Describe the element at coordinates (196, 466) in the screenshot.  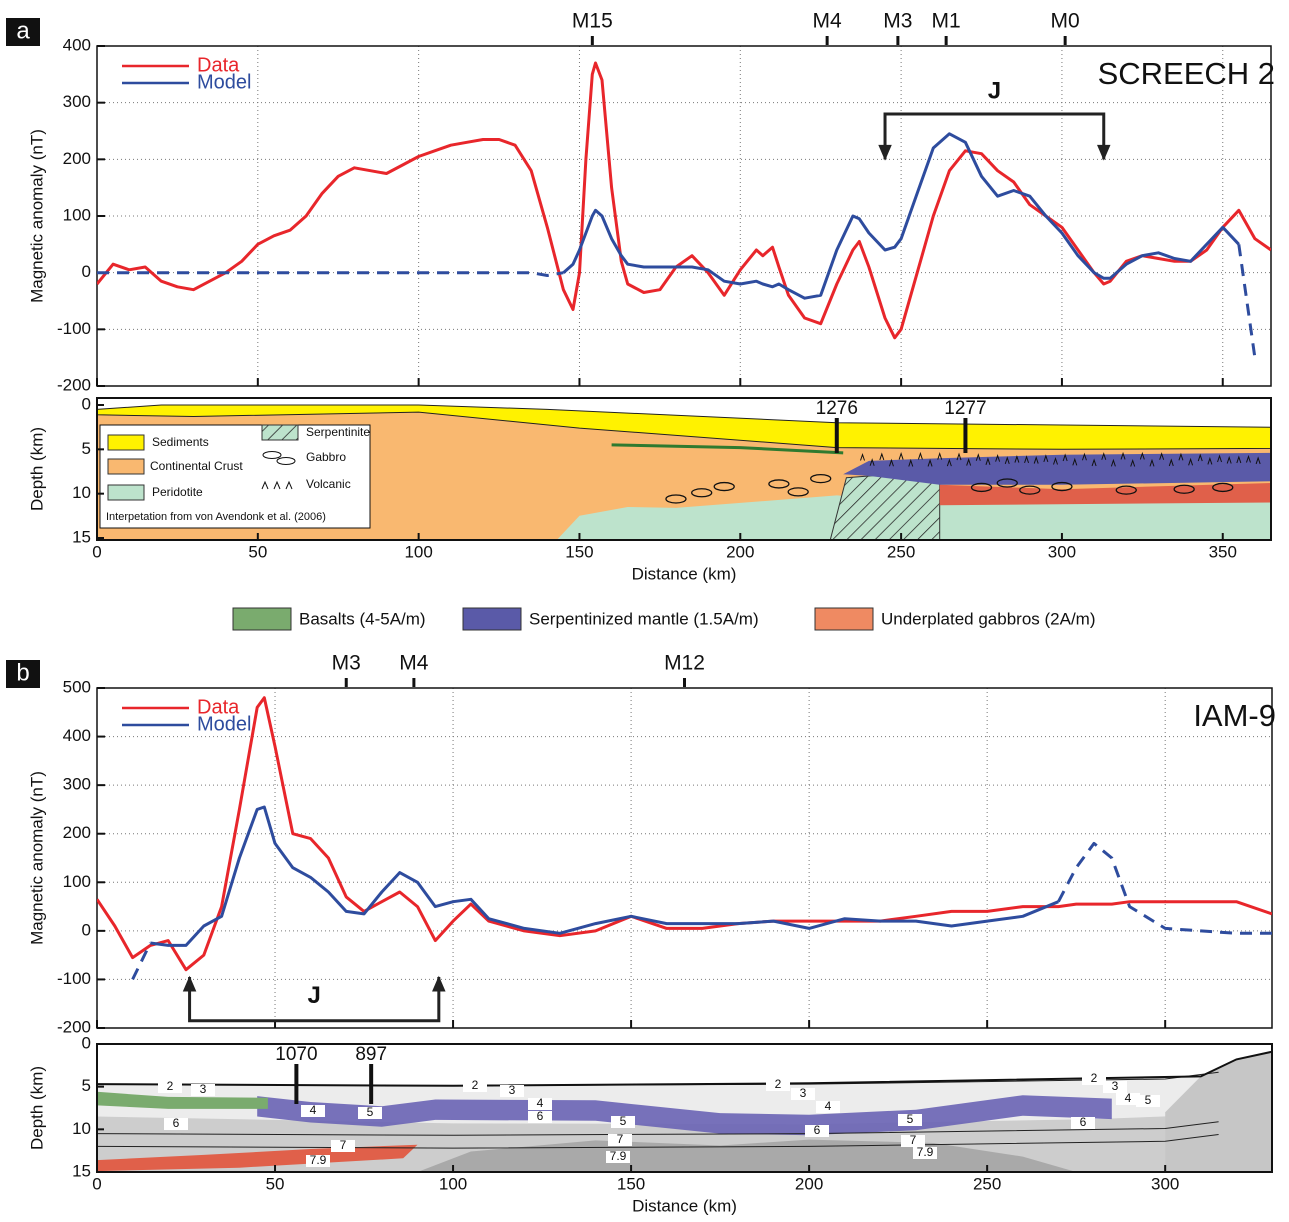
I see `legend-label: Continental Crust` at that location.